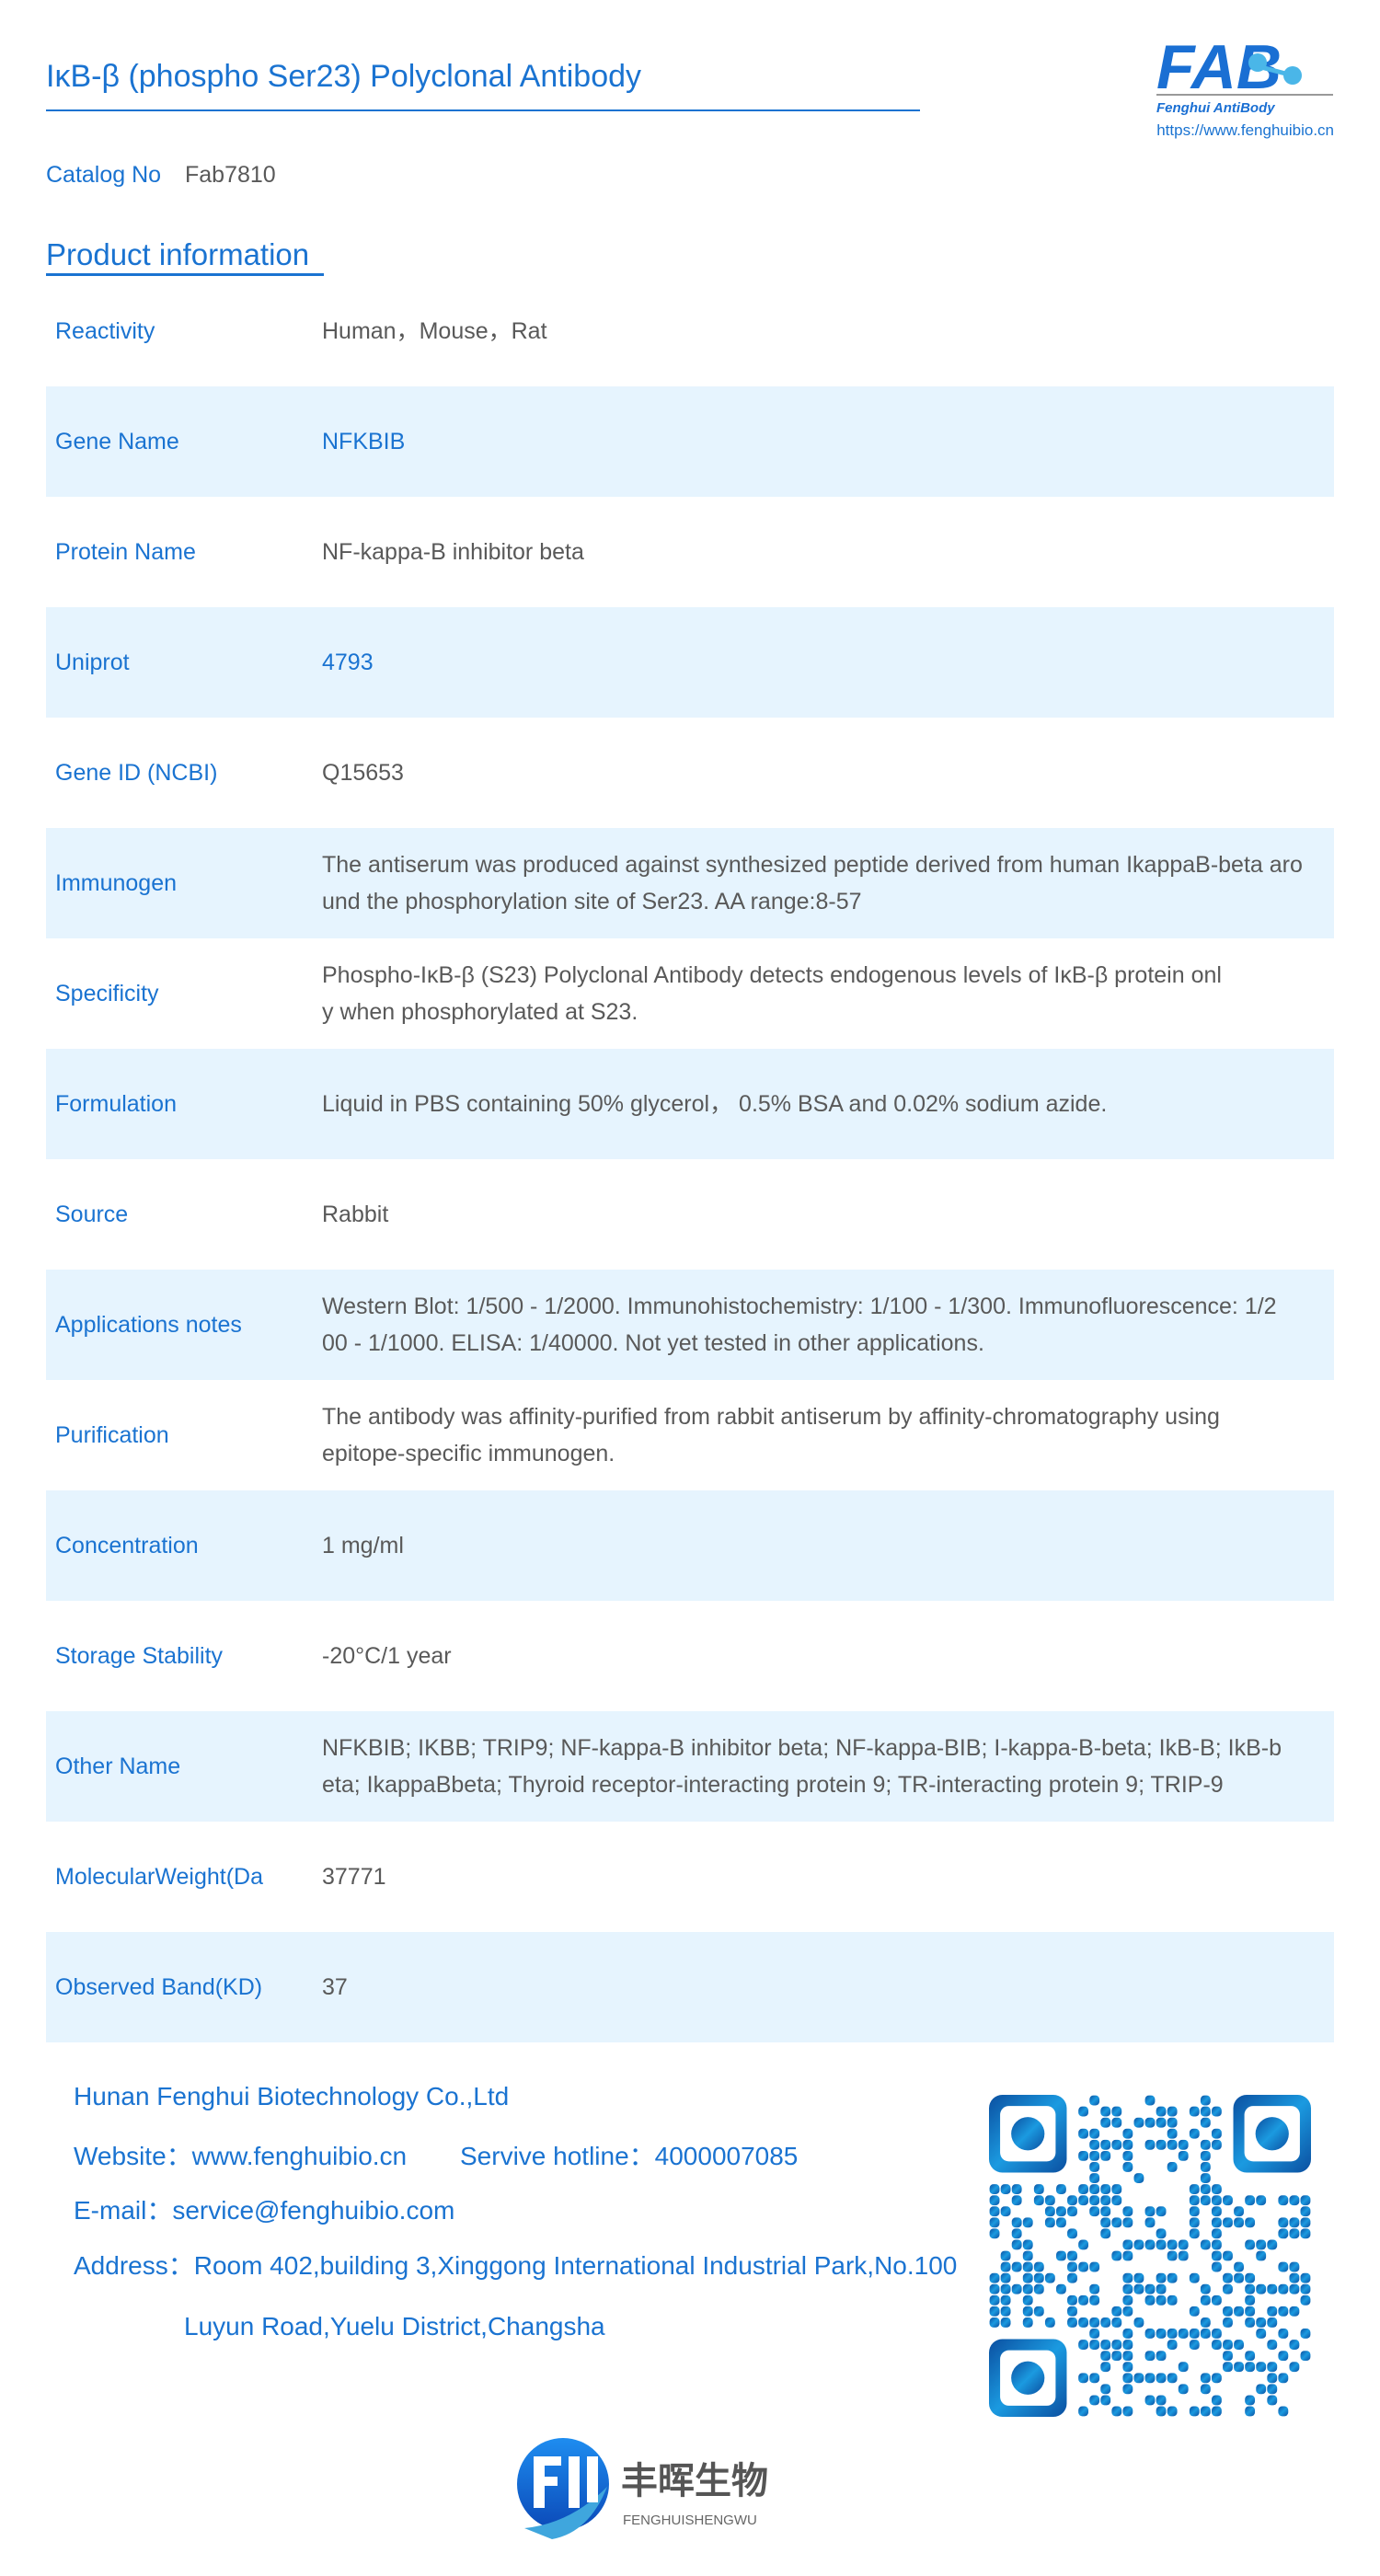 Image resolution: width=1380 pixels, height=2576 pixels. I want to click on table-row: MolecularWeight(Da 37771, so click(690, 1877).